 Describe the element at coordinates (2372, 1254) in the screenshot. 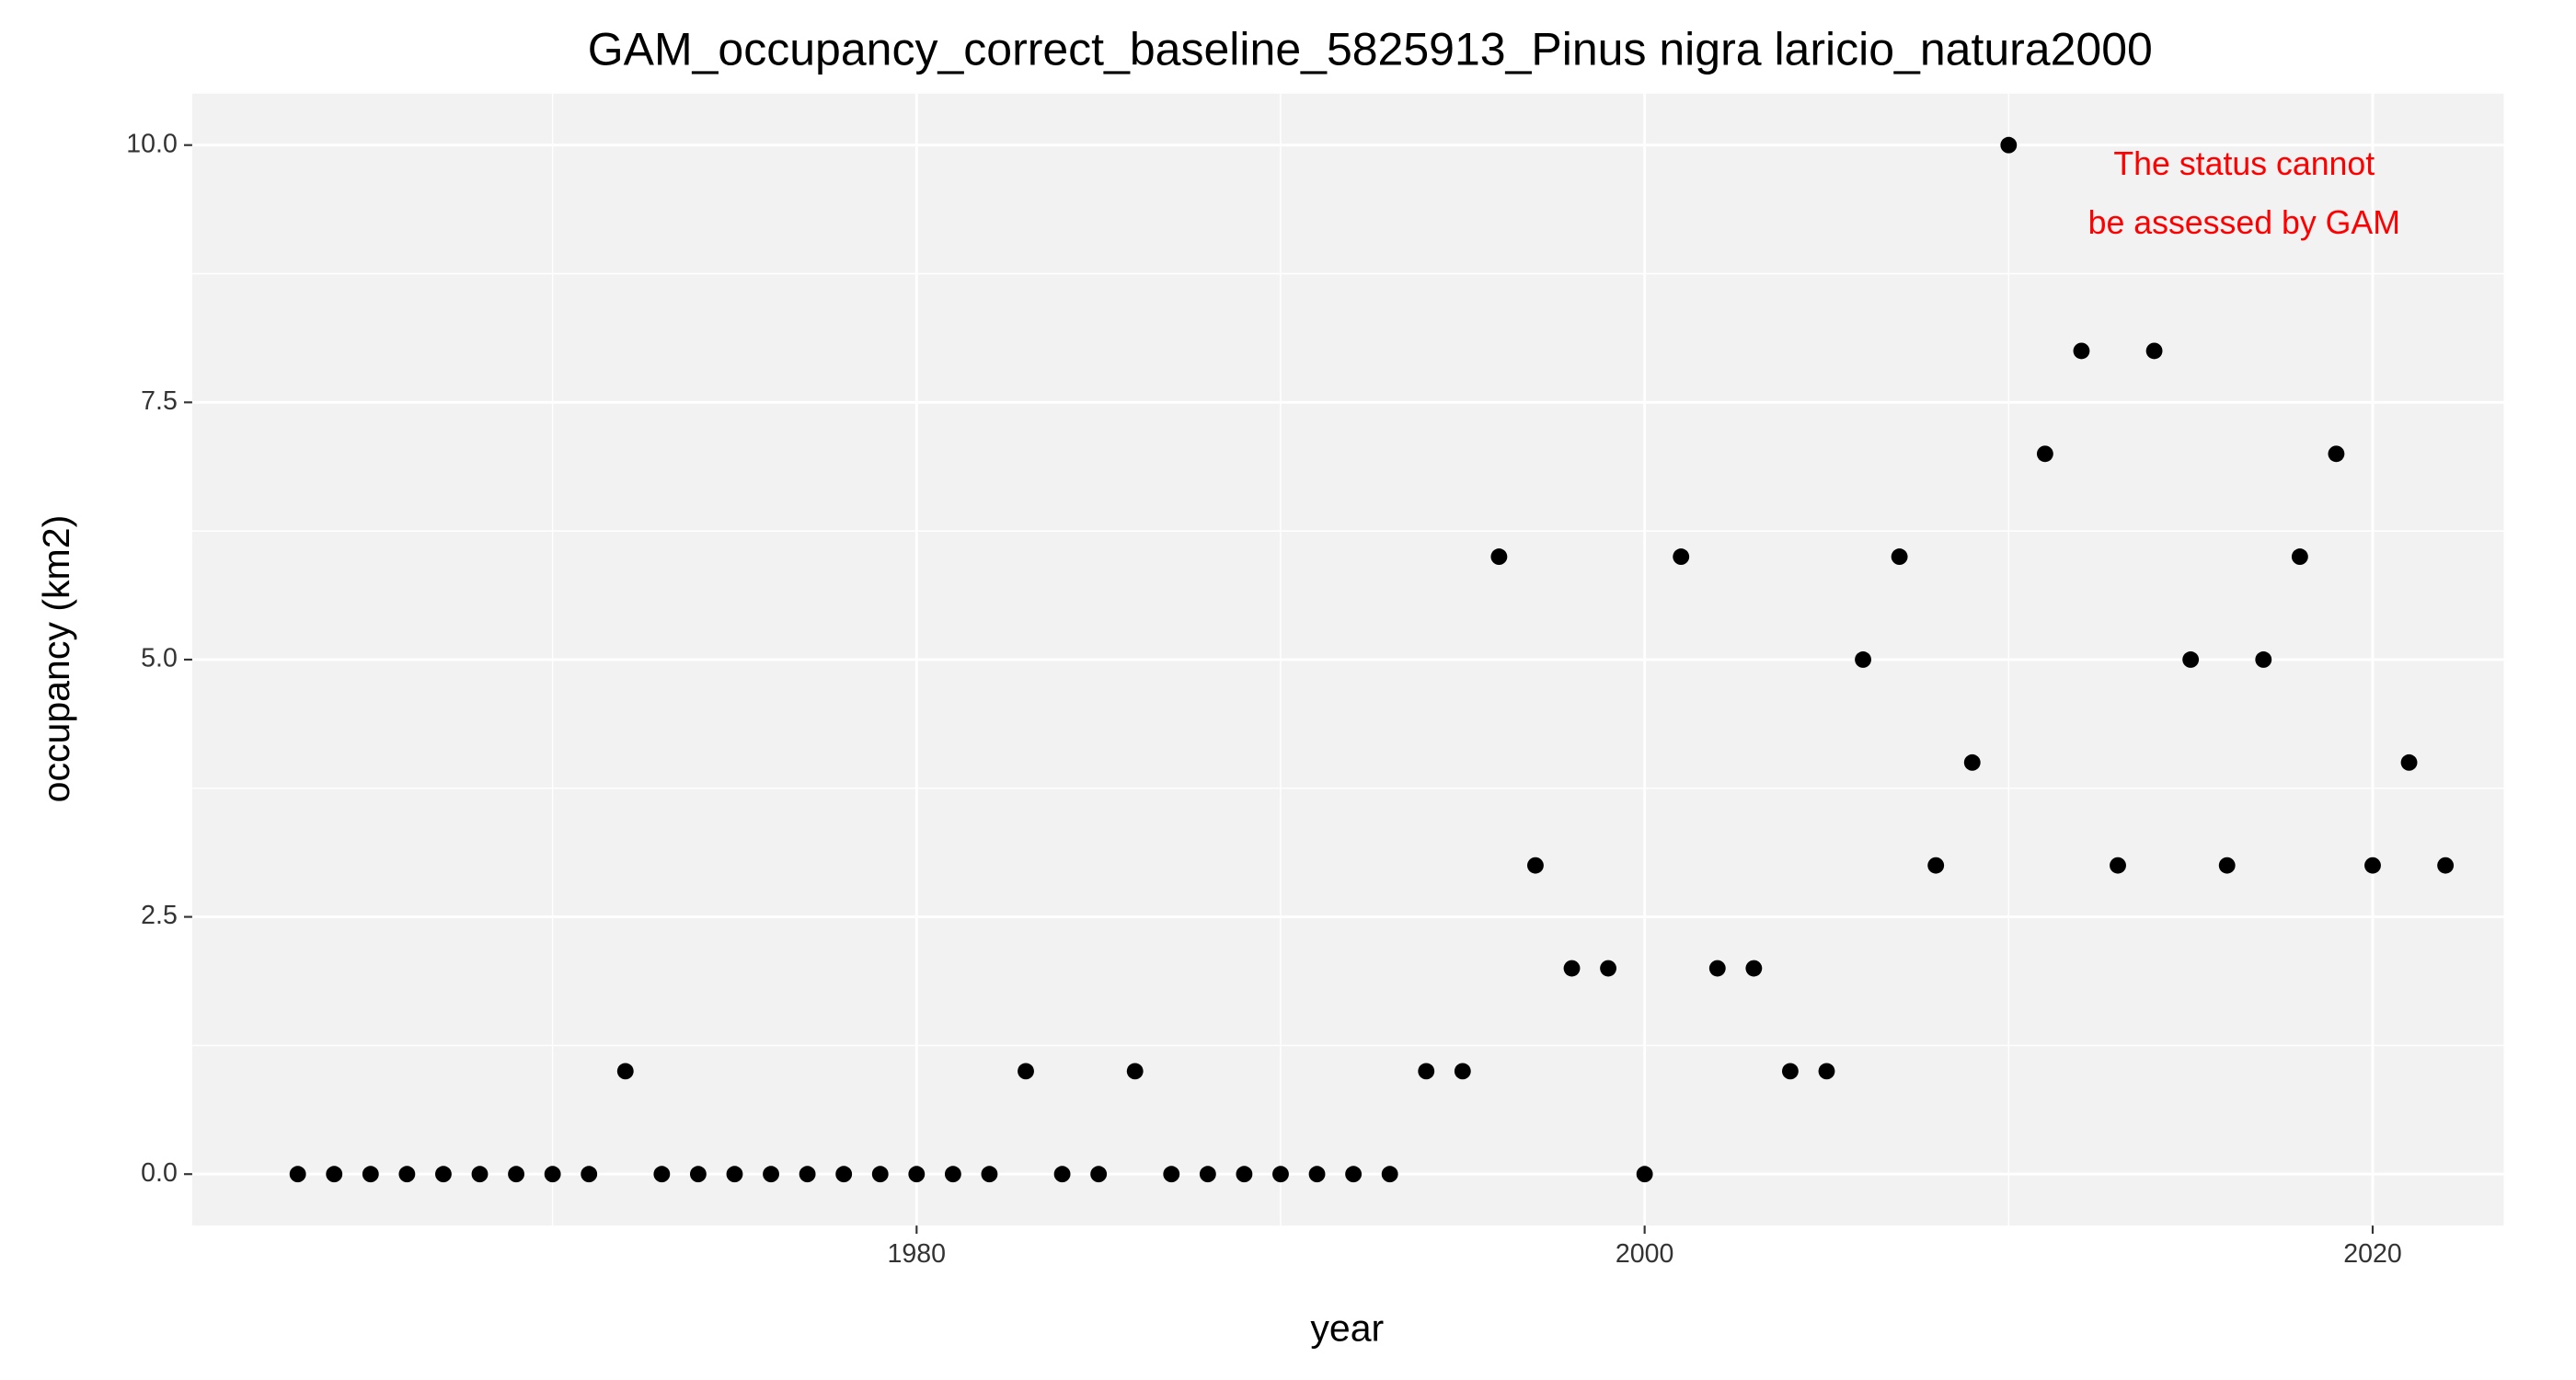

I see `x-tick-label: 2020` at that location.